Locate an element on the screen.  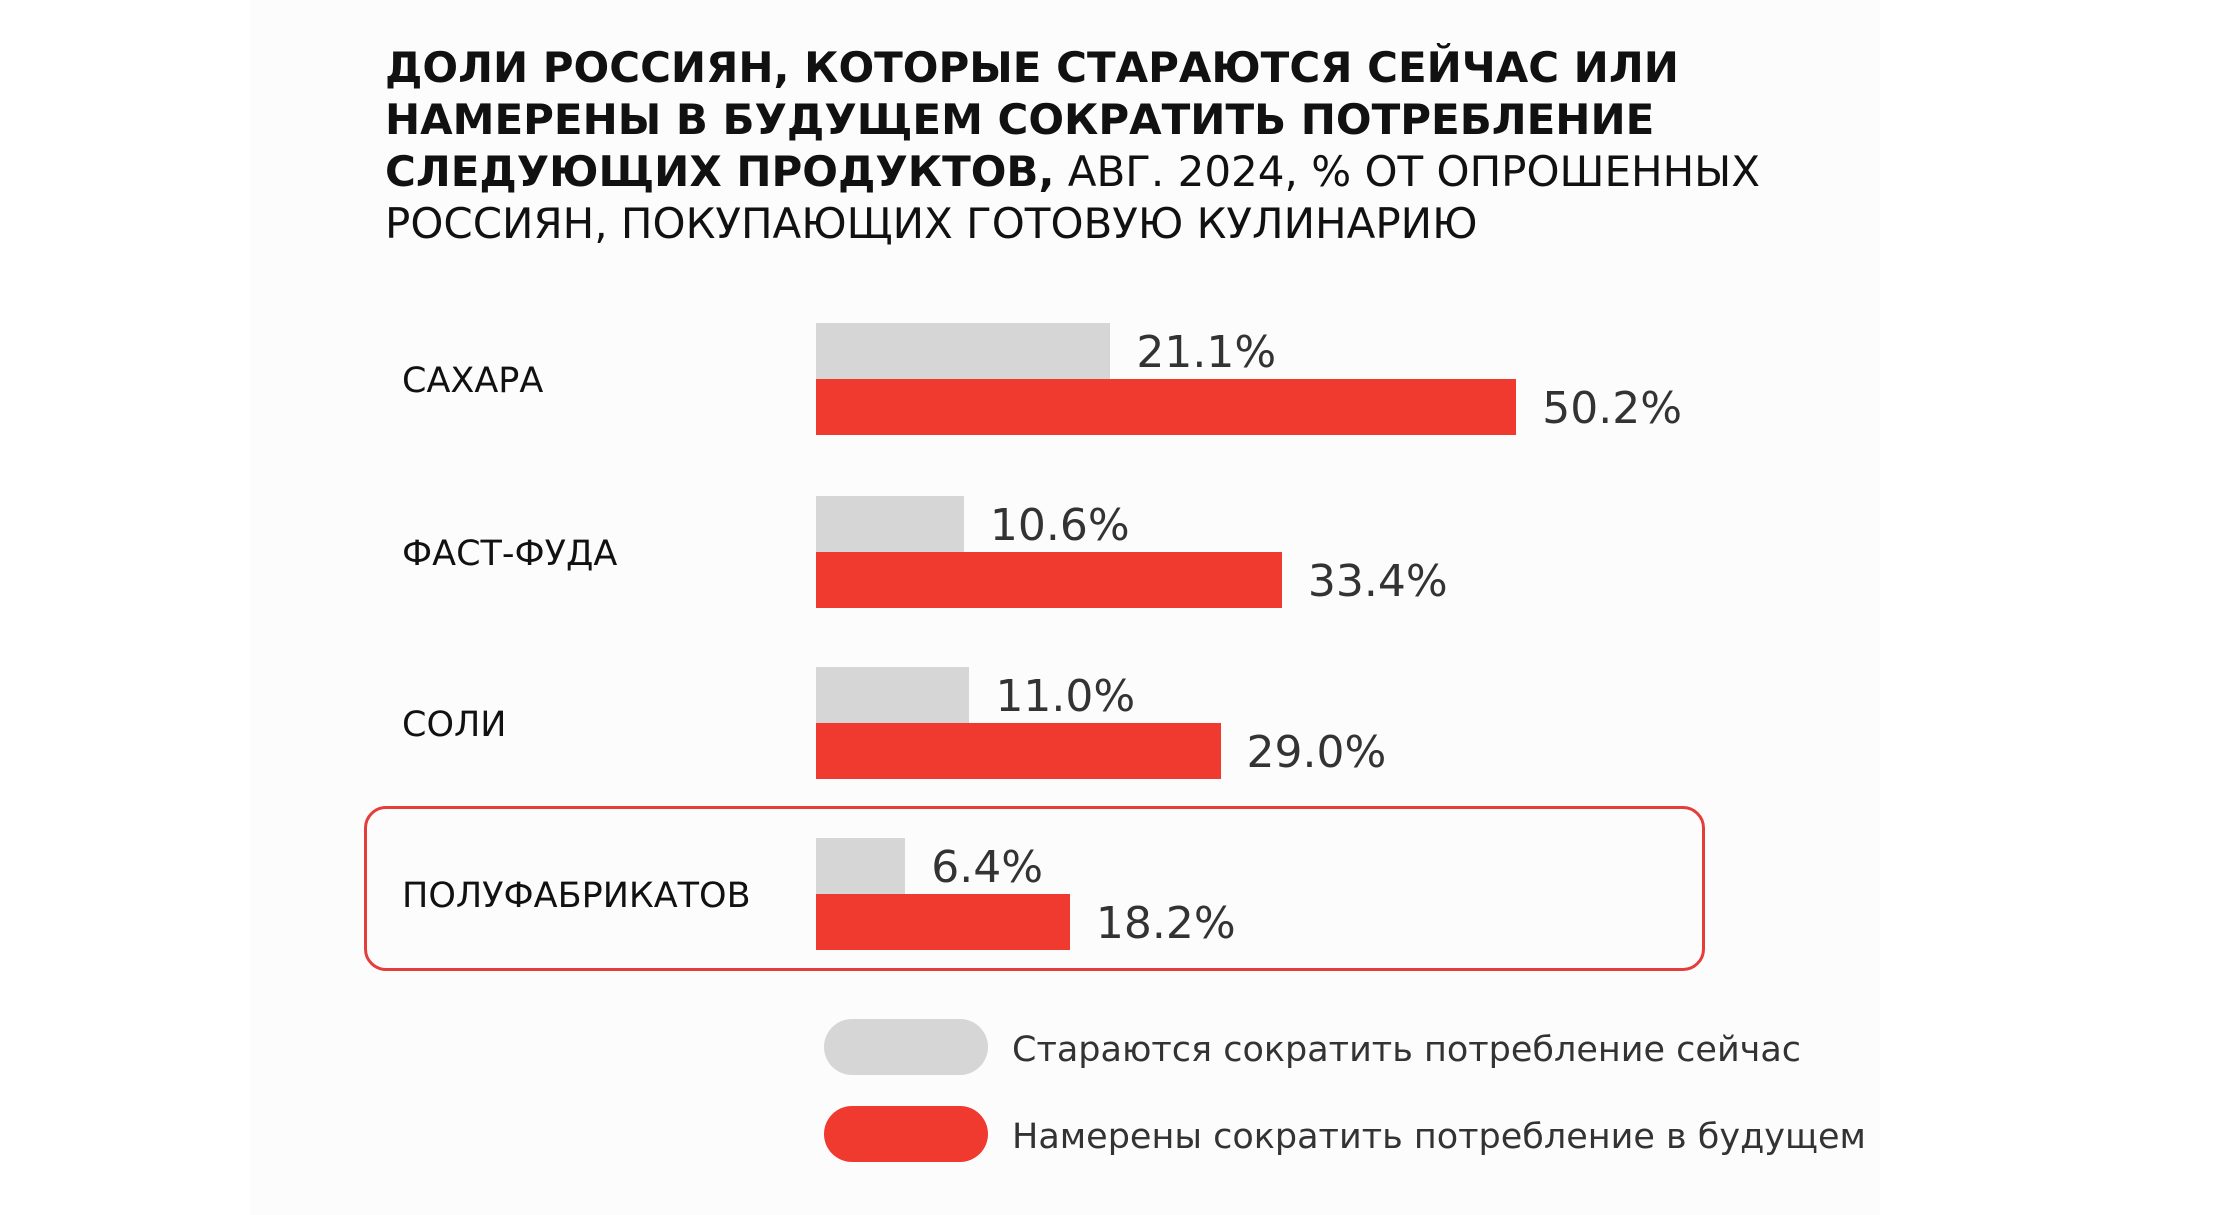
value-label-now: 11.0% is located at coordinates (1065, 696).